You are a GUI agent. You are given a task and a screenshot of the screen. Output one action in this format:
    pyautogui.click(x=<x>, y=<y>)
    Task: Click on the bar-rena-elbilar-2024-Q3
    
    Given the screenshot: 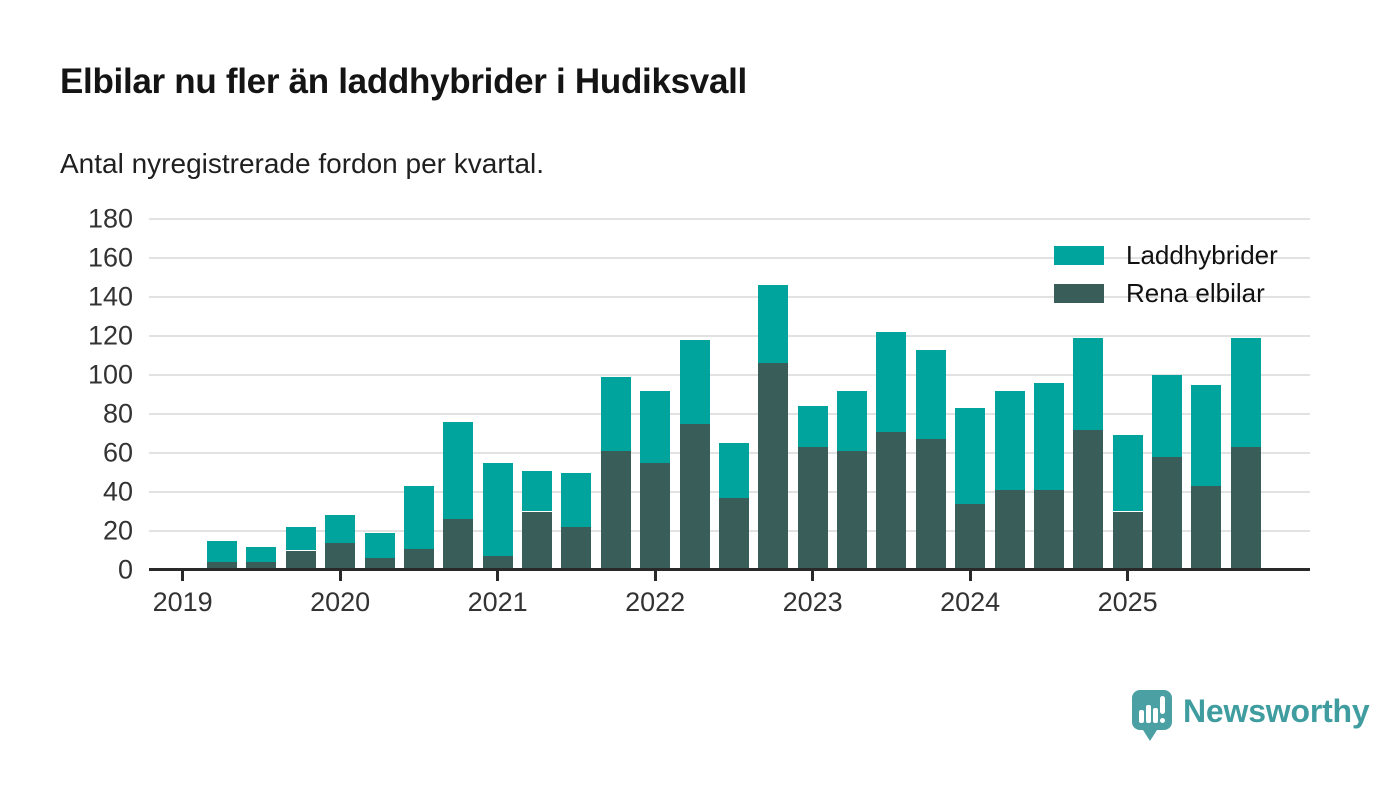 What is the action you would take?
    pyautogui.click(x=1048, y=530)
    